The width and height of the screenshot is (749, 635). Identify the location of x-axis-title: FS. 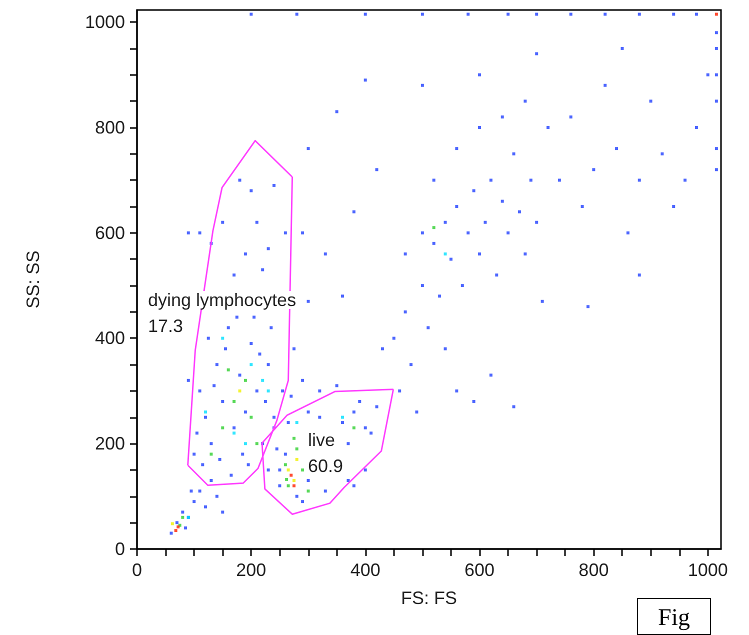
(429, 598).